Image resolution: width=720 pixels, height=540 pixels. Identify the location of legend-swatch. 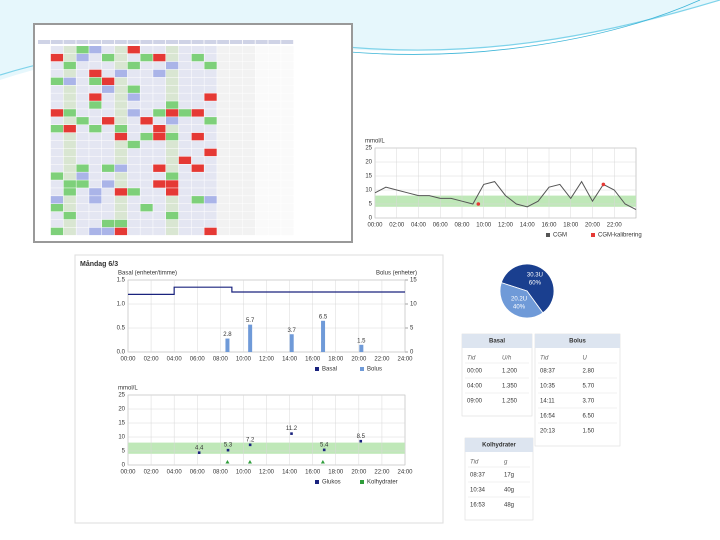
(317, 482).